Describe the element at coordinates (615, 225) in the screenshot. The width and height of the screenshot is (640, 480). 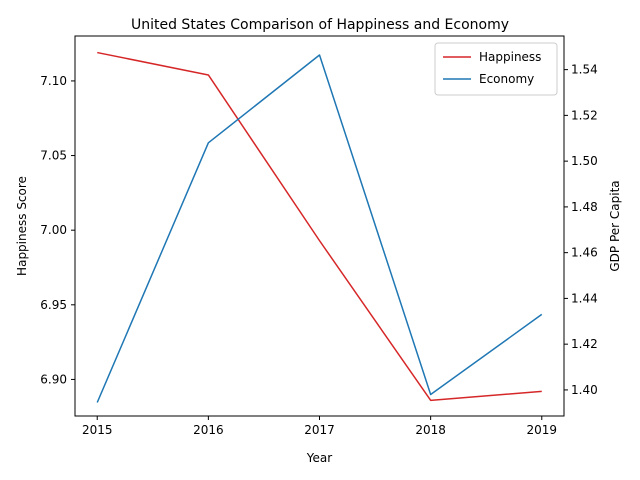
I see `y-axis-right-label: GDP Per Capita` at that location.